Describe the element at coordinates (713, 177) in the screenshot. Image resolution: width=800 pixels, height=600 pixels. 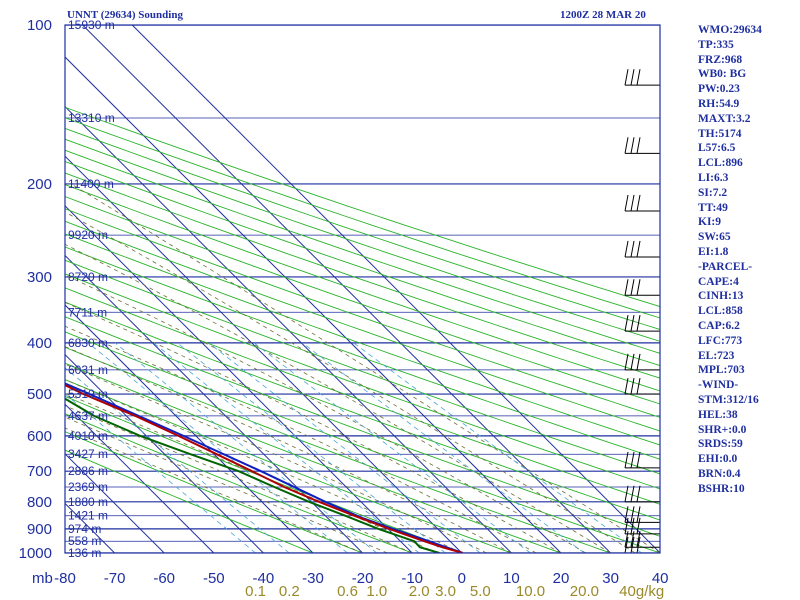
I see `index-item: LI:6.3` at that location.